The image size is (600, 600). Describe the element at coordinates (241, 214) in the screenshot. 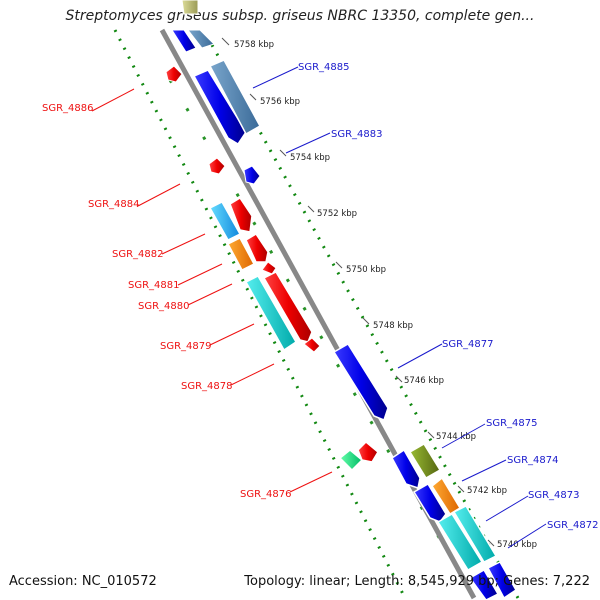

I see `gene-4882-red` at that location.